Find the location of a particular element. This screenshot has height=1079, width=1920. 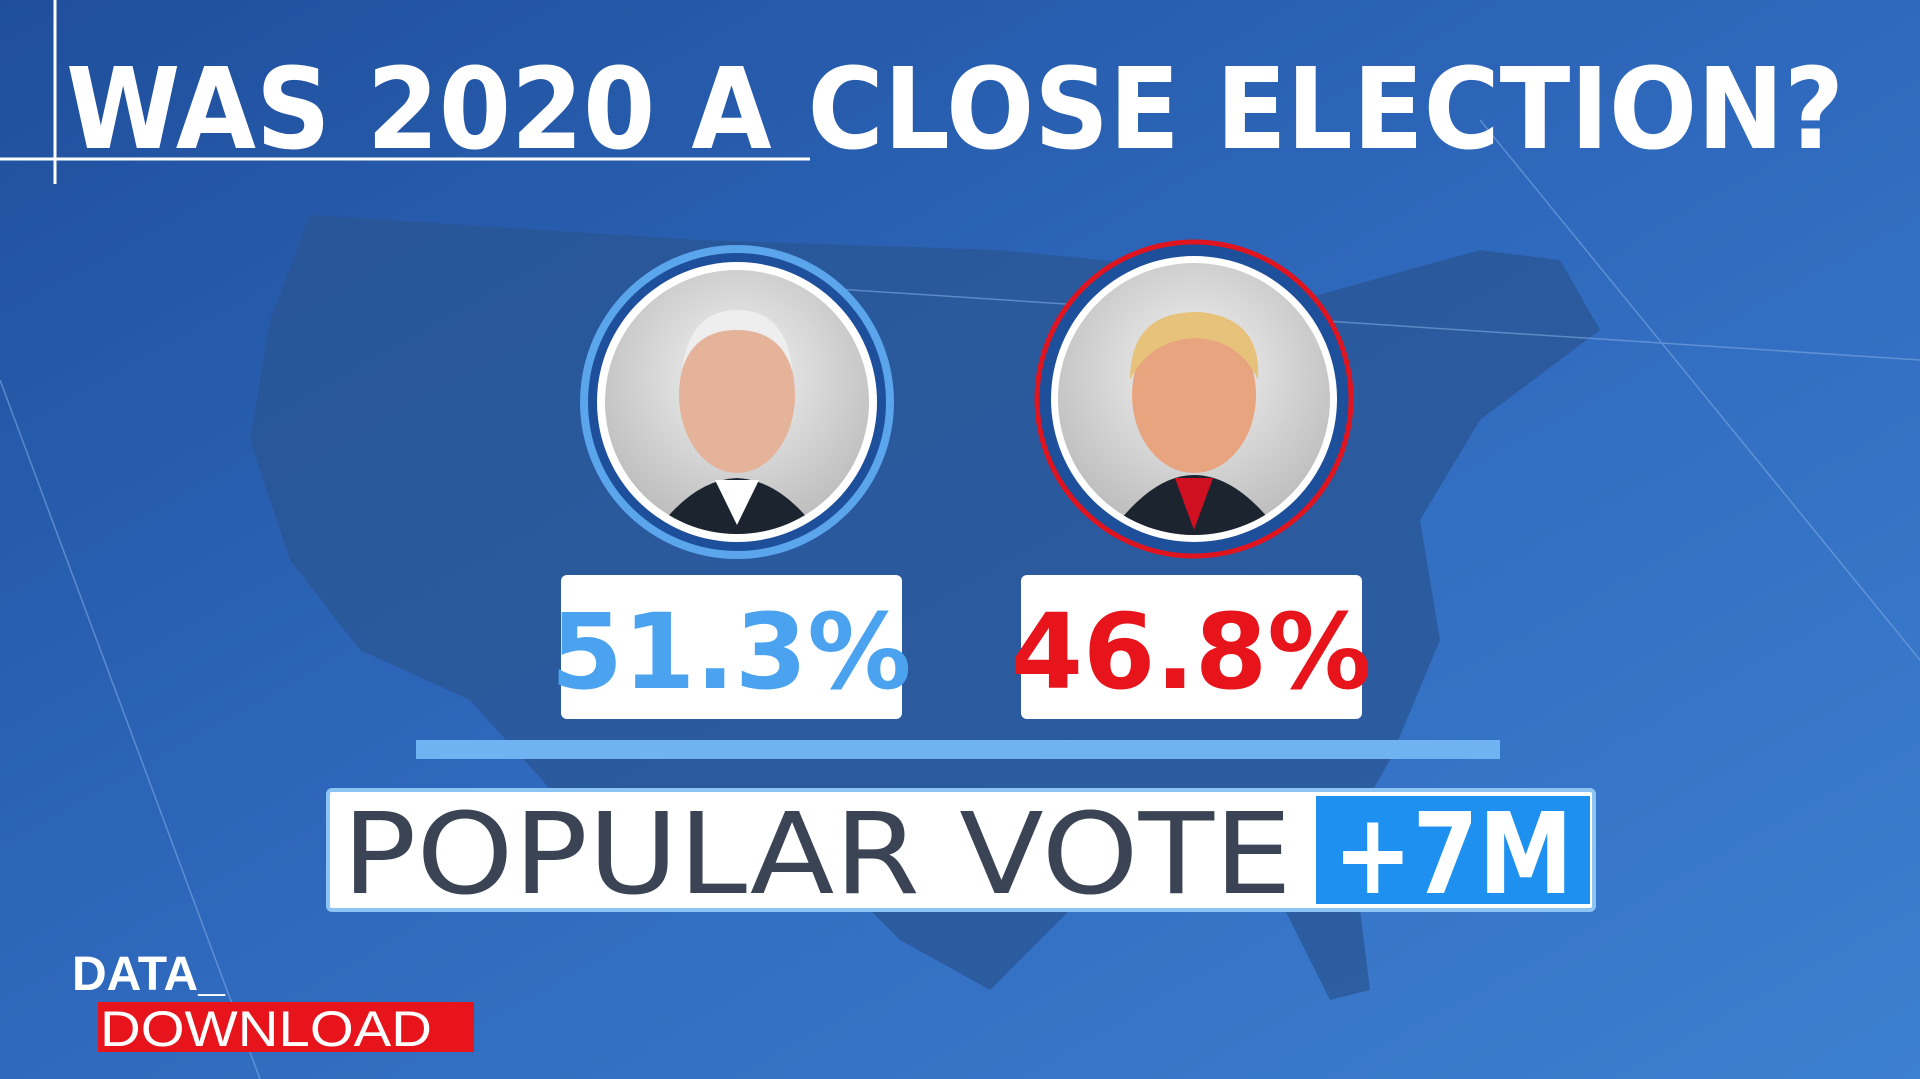

logo-bottom: DOWNLOAD is located at coordinates (266, 1029).